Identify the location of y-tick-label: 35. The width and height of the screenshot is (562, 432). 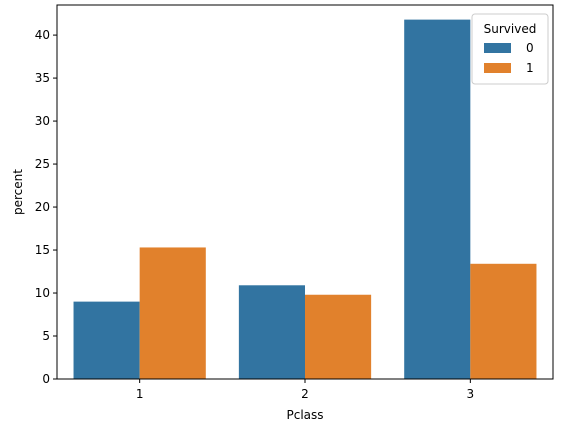
(42, 78).